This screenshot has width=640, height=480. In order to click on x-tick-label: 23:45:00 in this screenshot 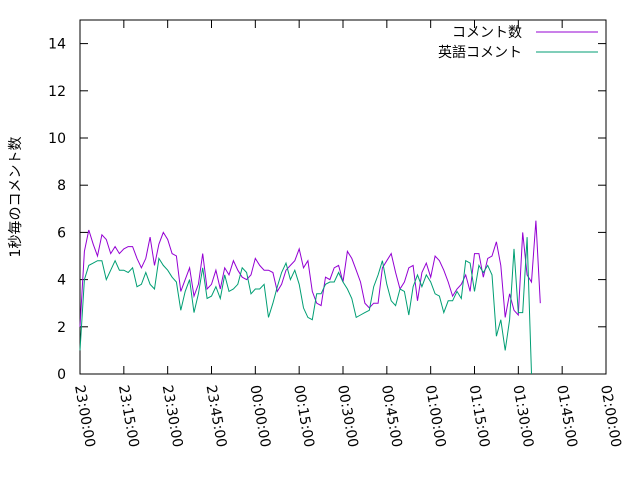, I will do `click(216, 416)`.